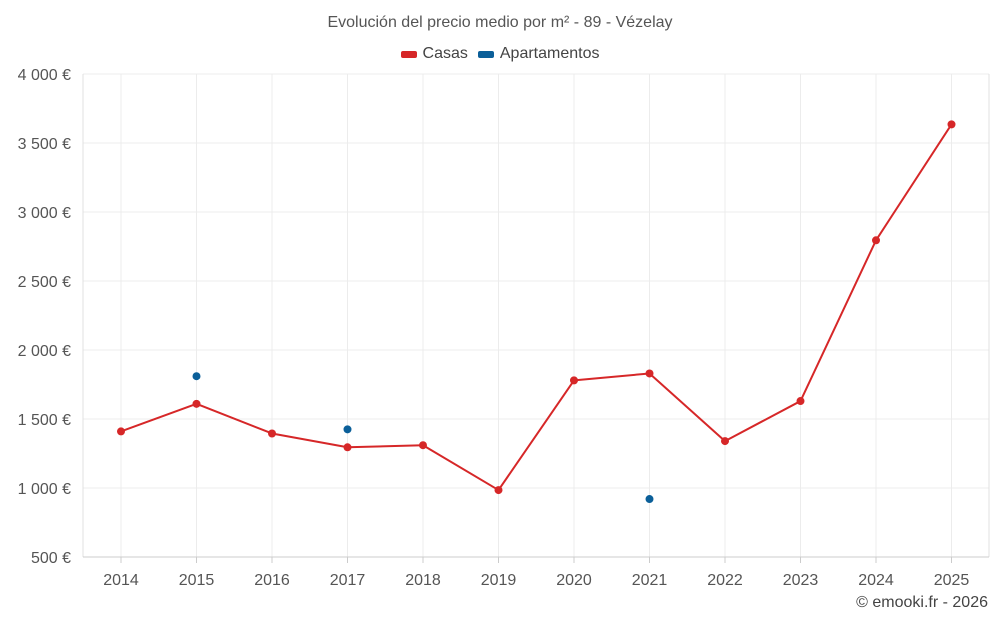 The image size is (1000, 625). What do you see at coordinates (272, 580) in the screenshot?
I see `x-tick-label: 2016` at bounding box center [272, 580].